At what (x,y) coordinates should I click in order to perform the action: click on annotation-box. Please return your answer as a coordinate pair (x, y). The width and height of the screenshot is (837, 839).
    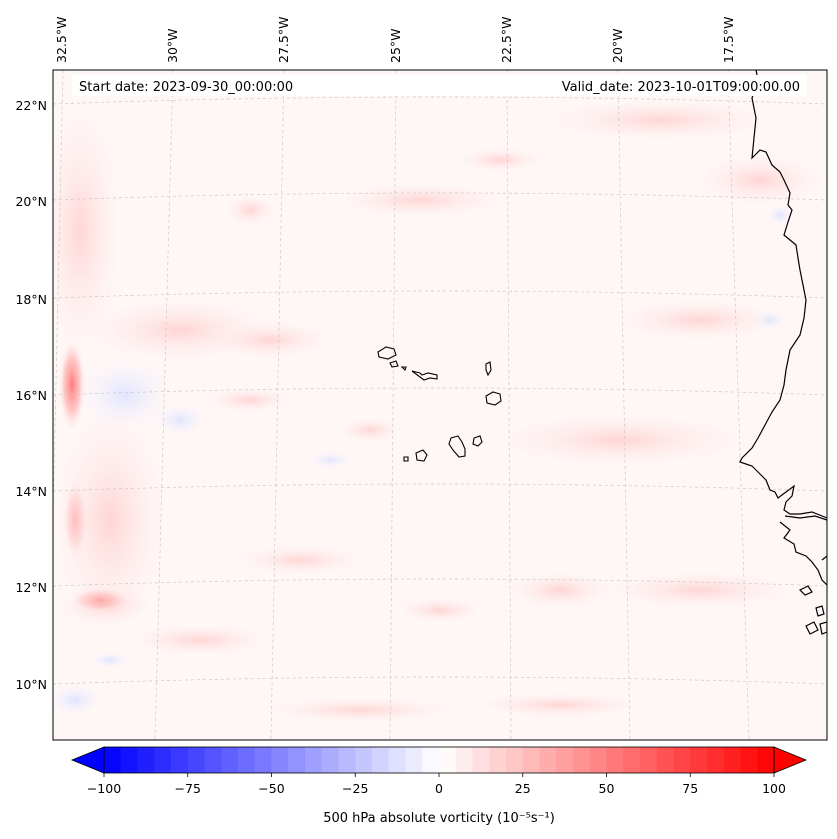
    Looking at the image, I should click on (439, 85).